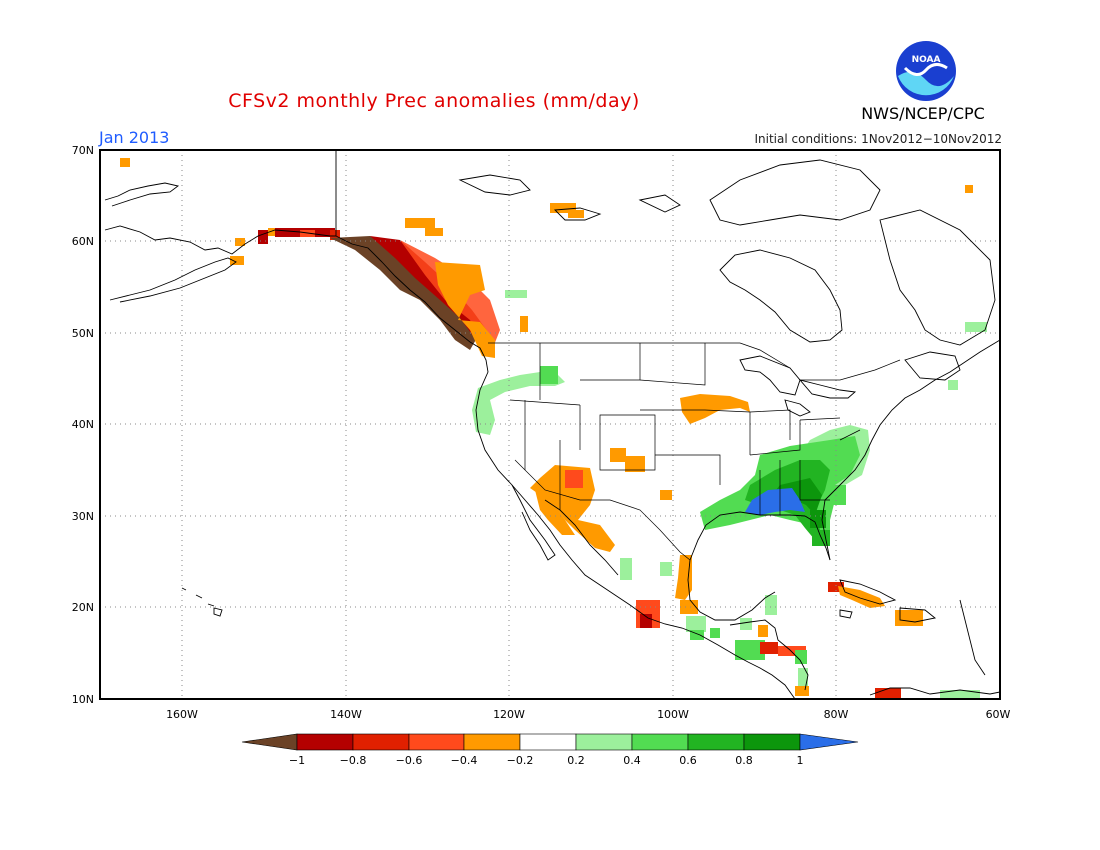 The height and width of the screenshot is (850, 1100). What do you see at coordinates (576, 760) in the screenshot?
I see `colorbar-label: 0.2` at bounding box center [576, 760].